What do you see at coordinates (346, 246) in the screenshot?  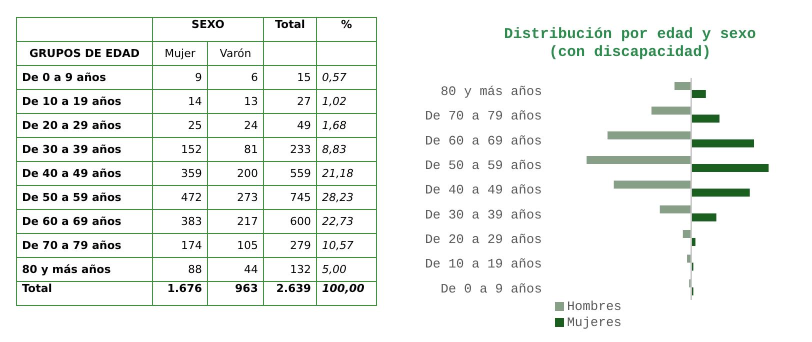 I see `text: 10,57` at bounding box center [346, 246].